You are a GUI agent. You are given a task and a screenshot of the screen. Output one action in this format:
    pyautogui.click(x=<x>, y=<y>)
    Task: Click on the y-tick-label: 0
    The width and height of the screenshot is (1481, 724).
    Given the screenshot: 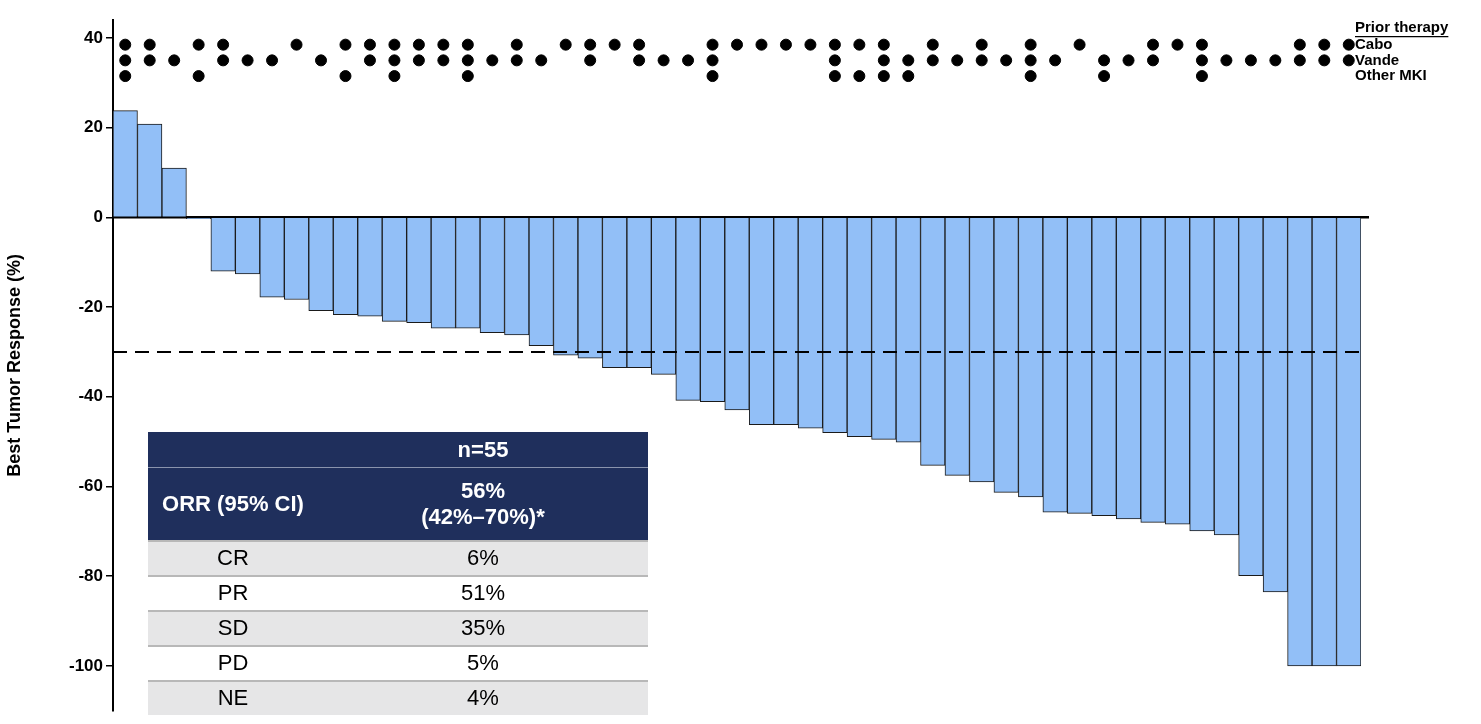 What is the action you would take?
    pyautogui.click(x=98, y=217)
    